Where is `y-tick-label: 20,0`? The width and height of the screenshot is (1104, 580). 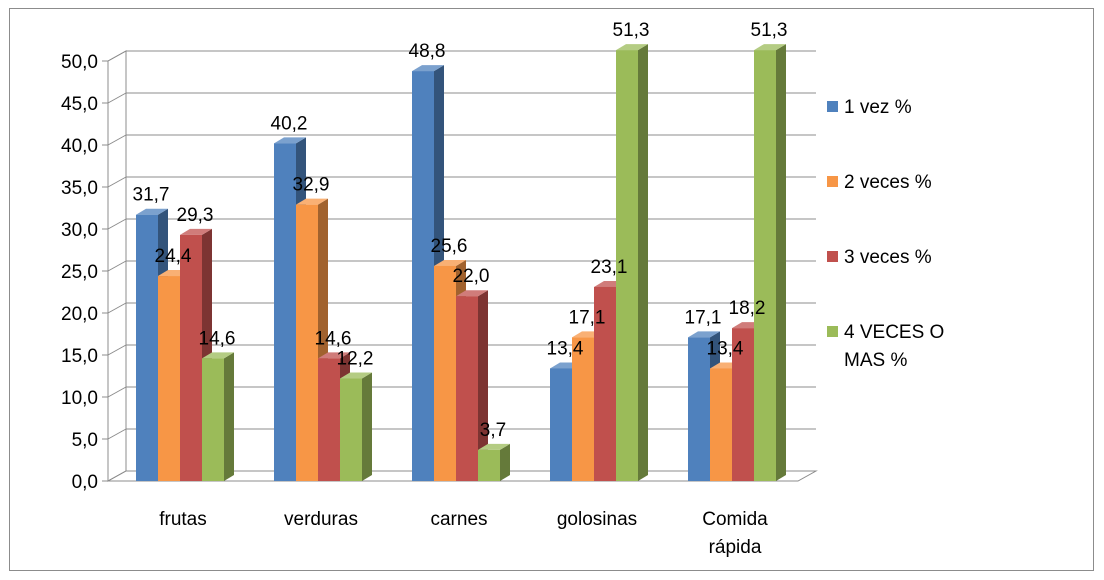
y-tick-label: 20,0 is located at coordinates (79, 314).